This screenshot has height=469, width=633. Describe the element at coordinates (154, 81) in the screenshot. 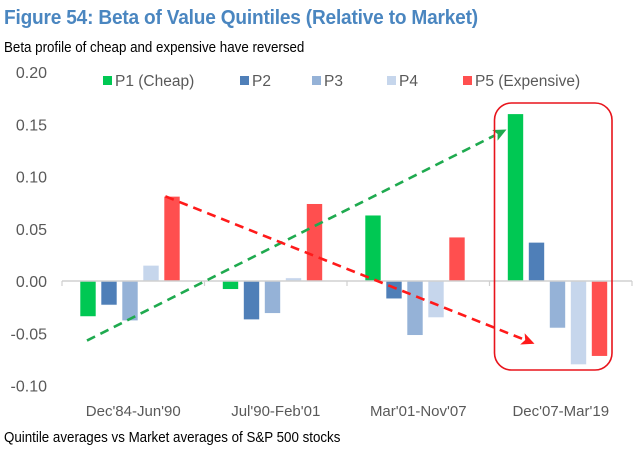

I see `legend-label: P1 (Cheap)` at that location.